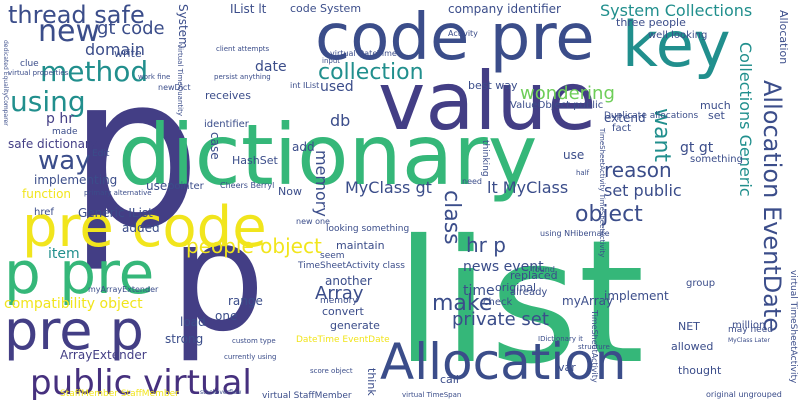  I want to click on cloud-word: MyClass Later, so click(749, 341).